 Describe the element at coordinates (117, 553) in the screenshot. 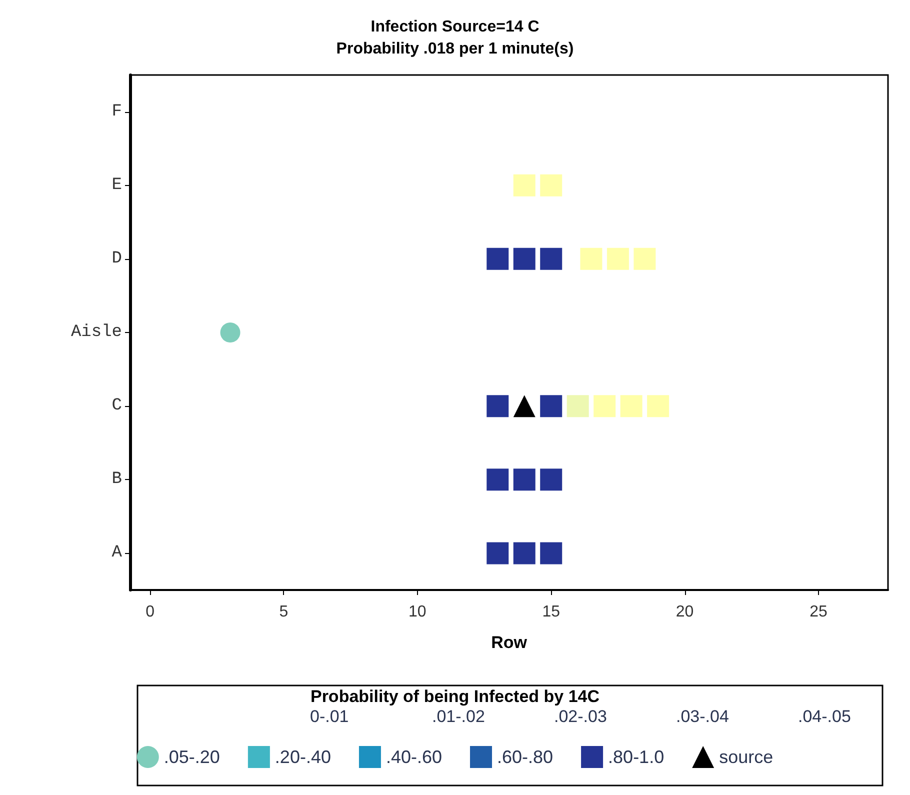

I see `y-tick-label: A` at that location.